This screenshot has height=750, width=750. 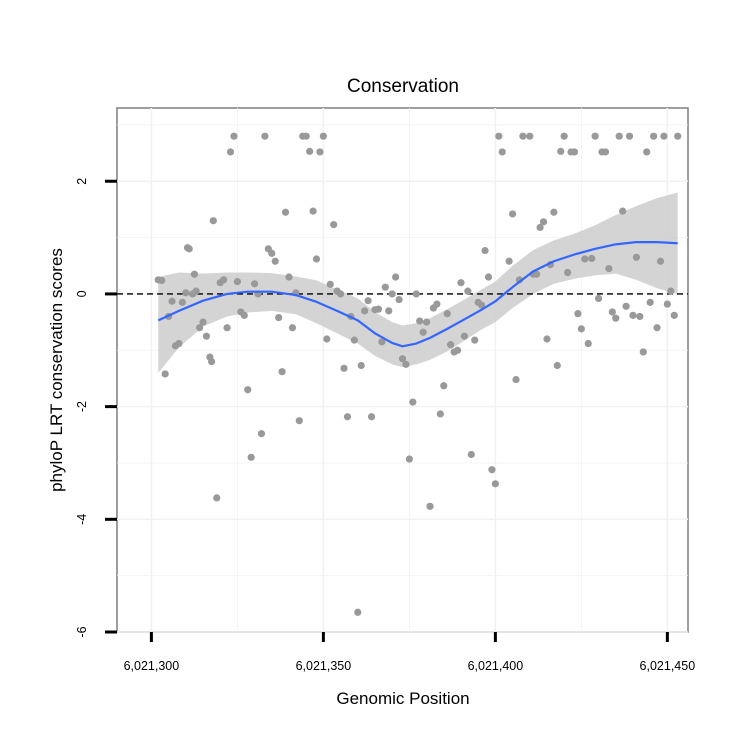 I want to click on smooth-line, so click(x=417, y=294).